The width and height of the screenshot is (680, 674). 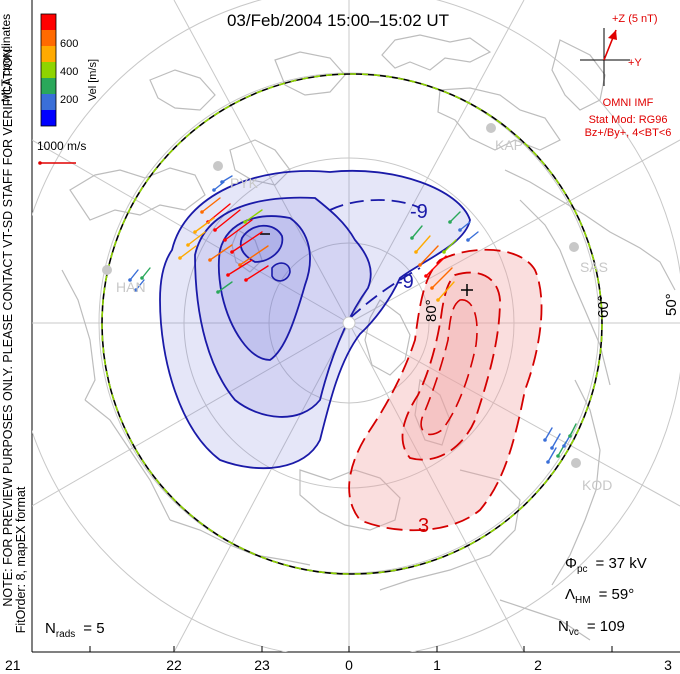 I want to click on station-label-pyk: PYK, so click(x=244, y=183).